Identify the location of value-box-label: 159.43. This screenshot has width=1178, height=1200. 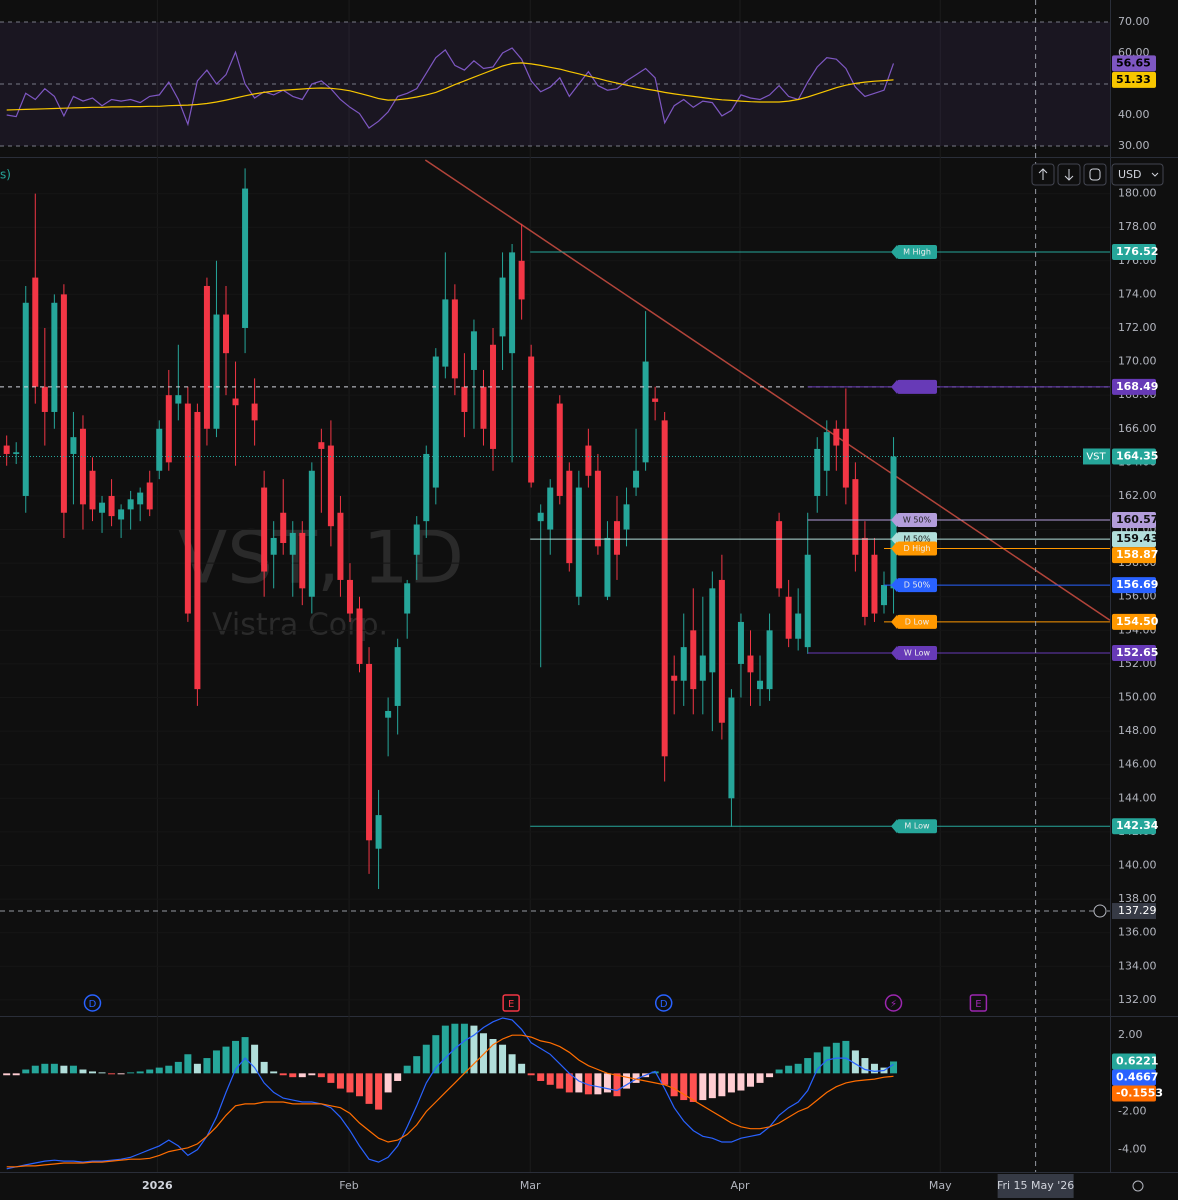
(1137, 538).